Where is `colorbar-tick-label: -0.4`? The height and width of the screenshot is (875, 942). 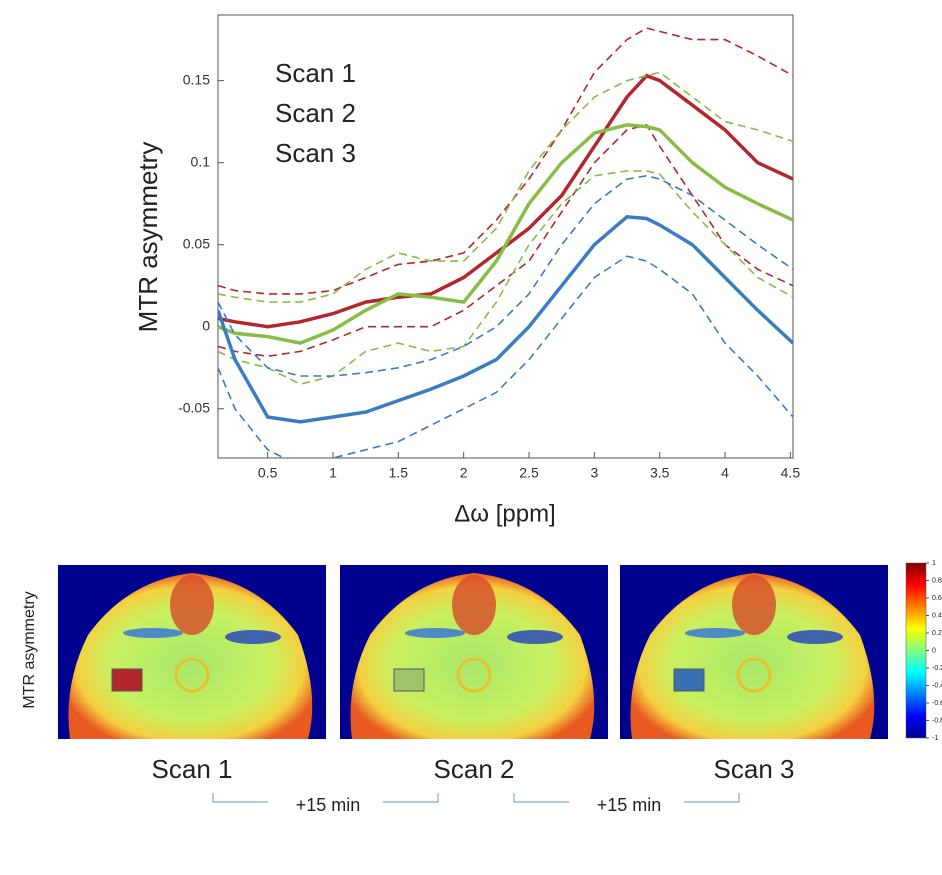 colorbar-tick-label: -0.4 is located at coordinates (937, 685).